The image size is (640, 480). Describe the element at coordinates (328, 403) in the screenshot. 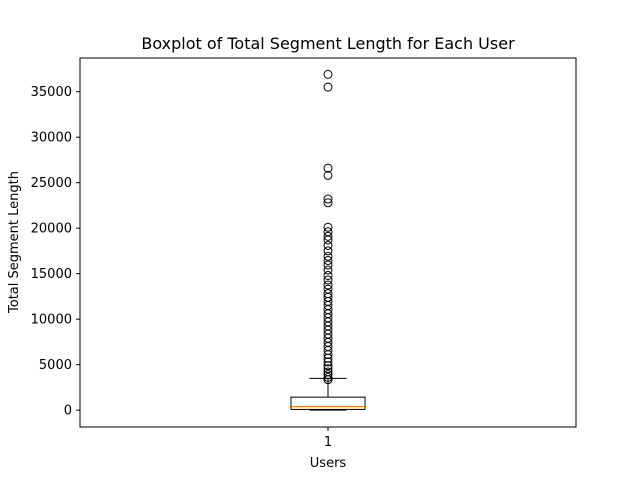

I see `iqr-box` at that location.